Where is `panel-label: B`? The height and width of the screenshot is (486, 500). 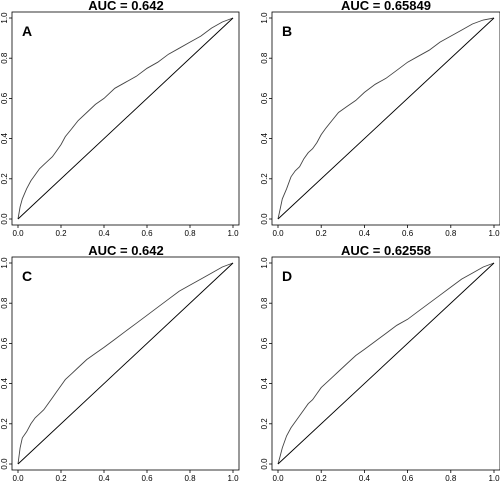 panel-label: B is located at coordinates (287, 31).